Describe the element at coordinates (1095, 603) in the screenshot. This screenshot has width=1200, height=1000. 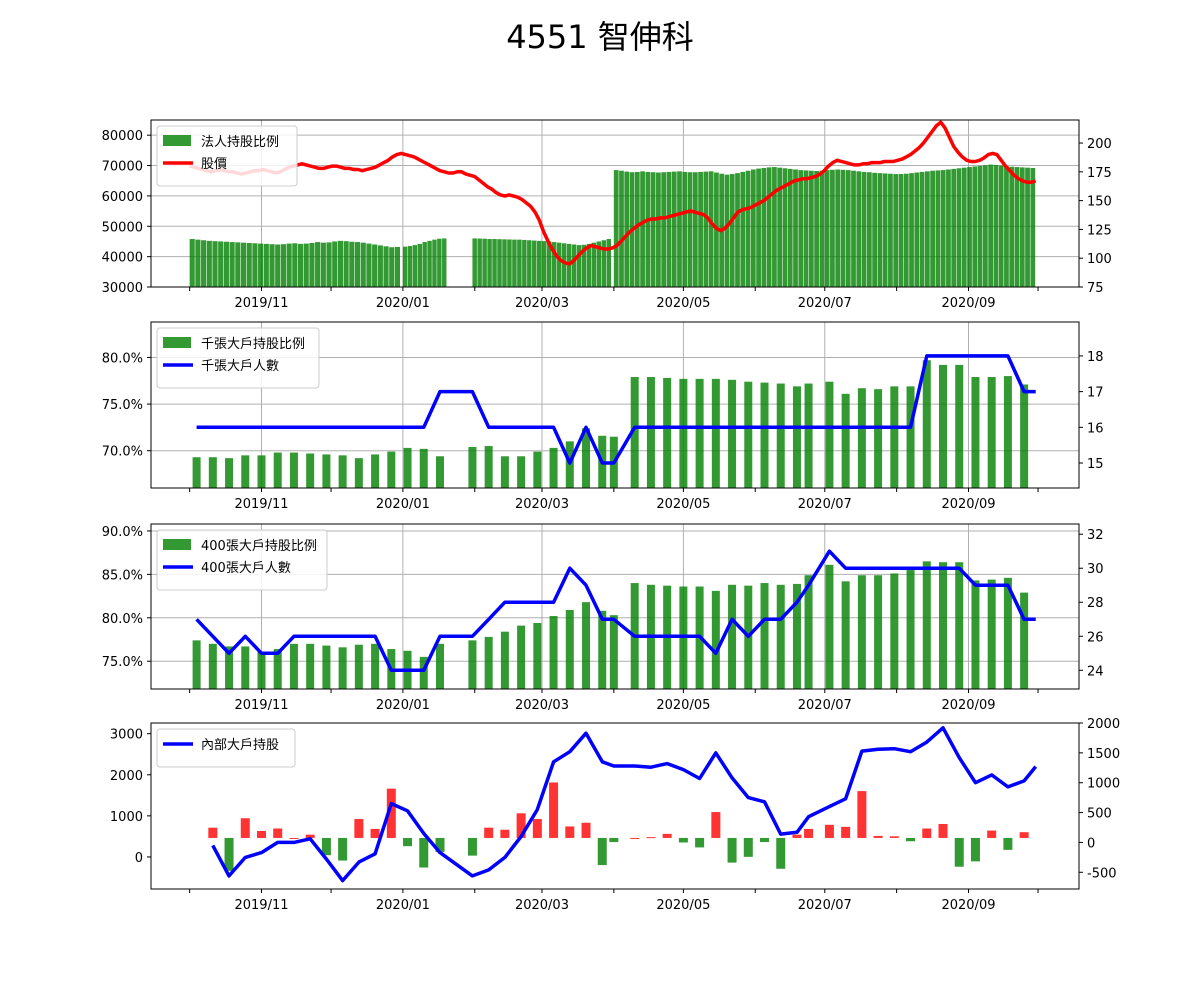
I see `y-tick-label-right: 28` at that location.